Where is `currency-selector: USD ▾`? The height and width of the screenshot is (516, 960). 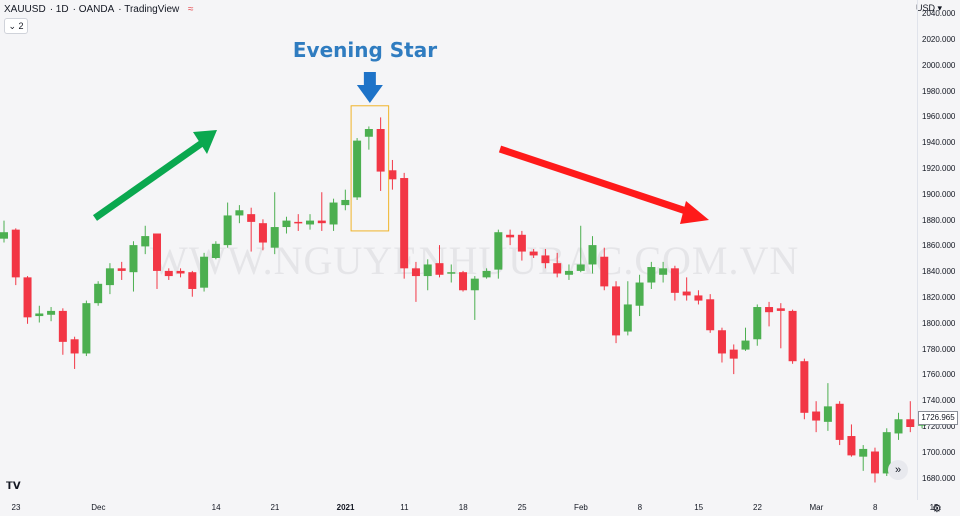
currency-selector: USD ▾ is located at coordinates (928, 8).